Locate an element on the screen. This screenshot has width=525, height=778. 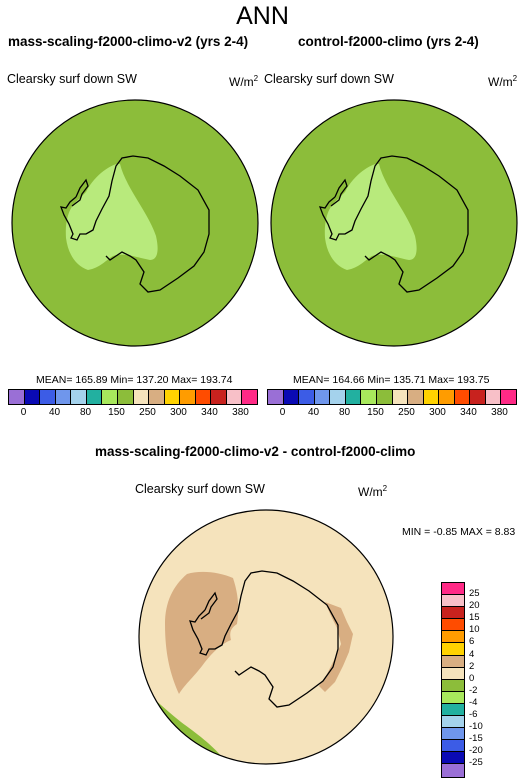
colorbar-tick-label: -6 is located at coordinates (473, 714).